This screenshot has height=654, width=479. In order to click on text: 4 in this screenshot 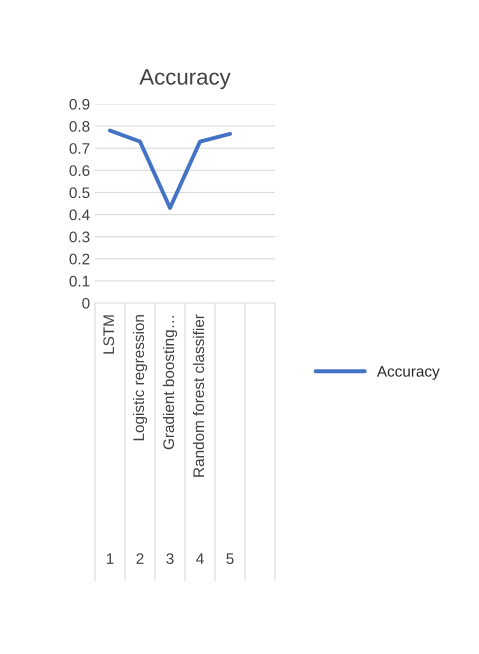, I will do `click(200, 558)`.